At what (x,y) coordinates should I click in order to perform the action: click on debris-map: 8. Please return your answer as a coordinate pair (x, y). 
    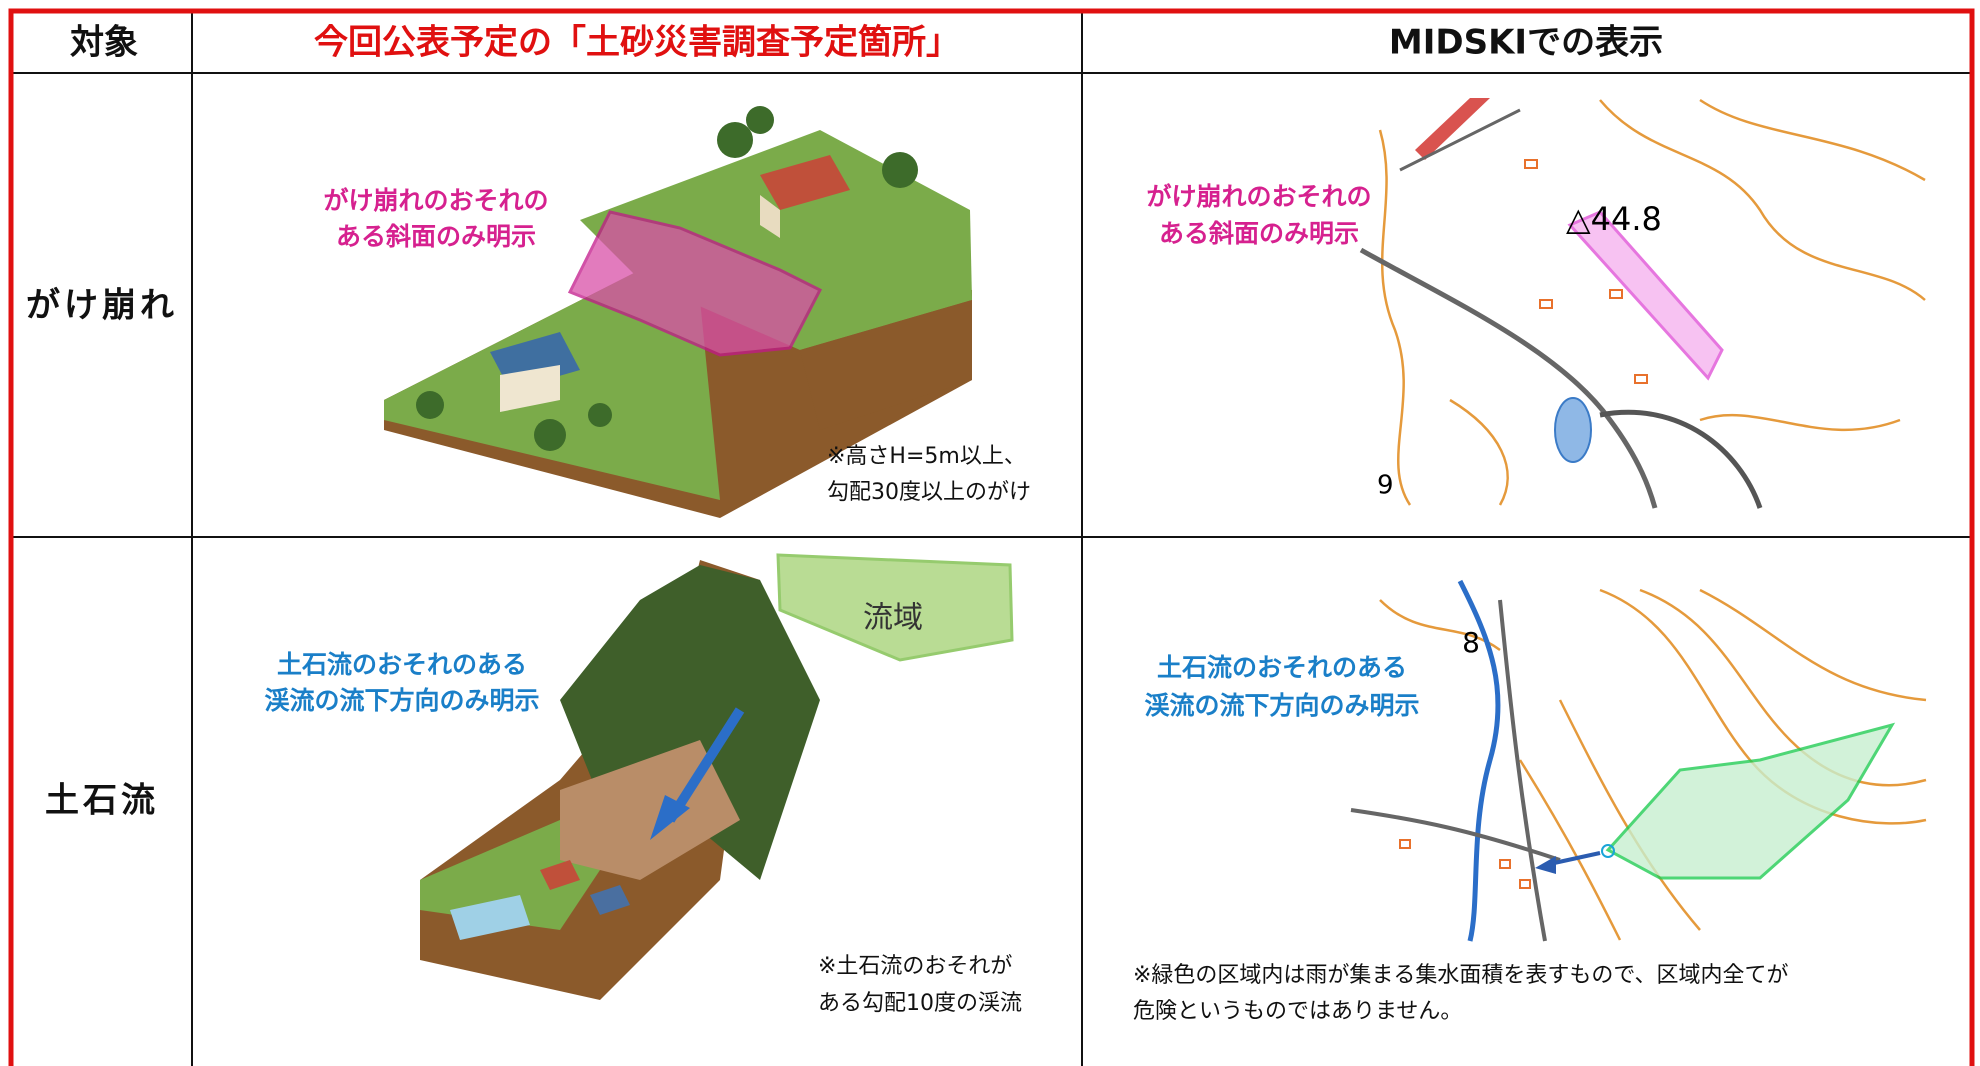
    Looking at the image, I should click on (1638, 760).